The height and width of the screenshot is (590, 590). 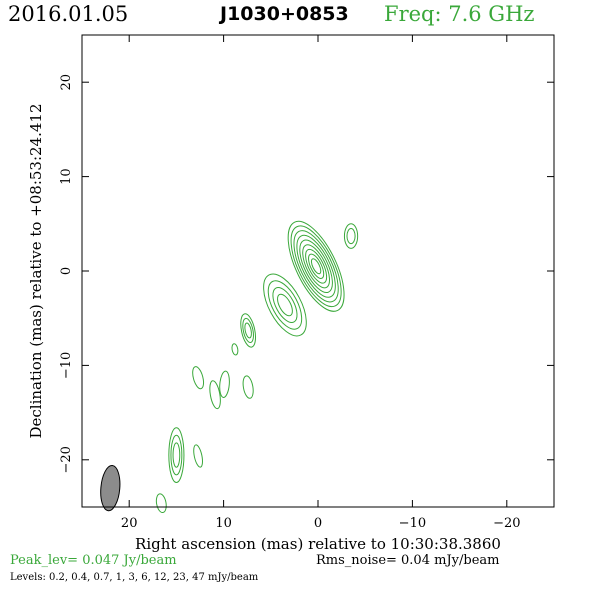 What do you see at coordinates (66, 459) in the screenshot?
I see `y-tick-label: −20` at bounding box center [66, 459].